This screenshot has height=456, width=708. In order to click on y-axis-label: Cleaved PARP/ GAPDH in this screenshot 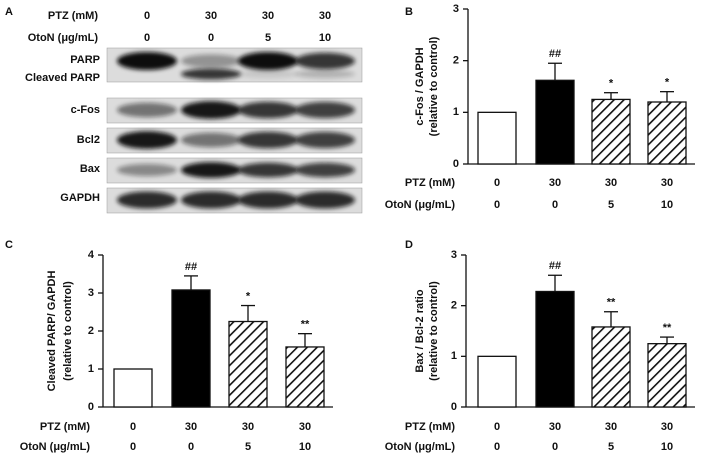, I will do `click(52, 331)`.